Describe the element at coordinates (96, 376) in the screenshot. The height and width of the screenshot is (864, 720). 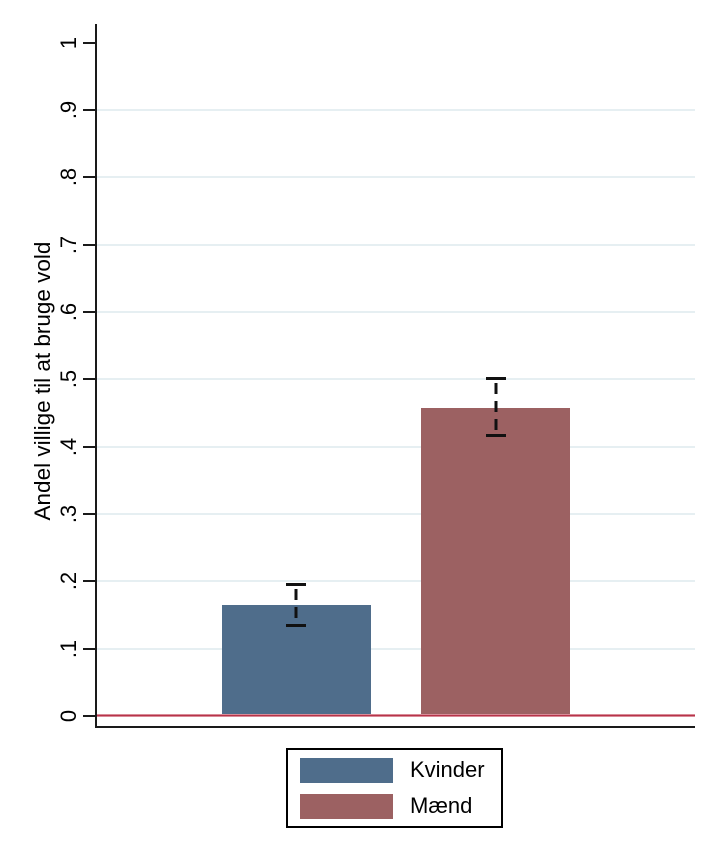
I see `y-axis-line` at that location.